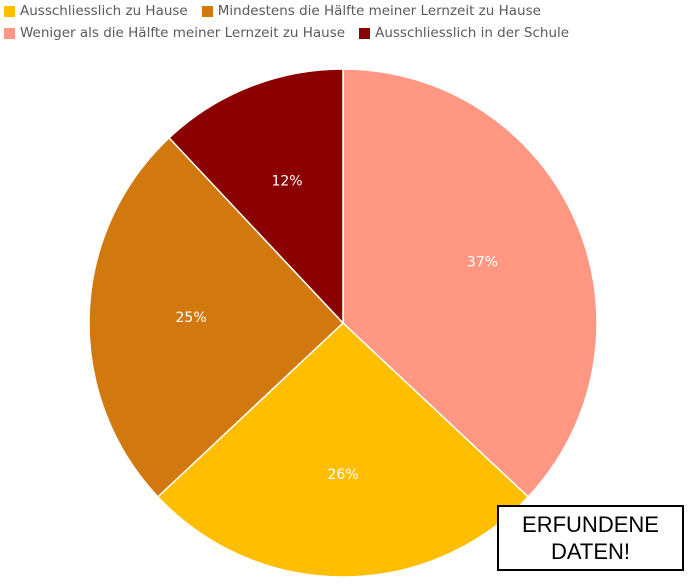  Describe the element at coordinates (104, 11) in the screenshot. I see `legend-label: Ausschliesslich zu Hause` at that location.